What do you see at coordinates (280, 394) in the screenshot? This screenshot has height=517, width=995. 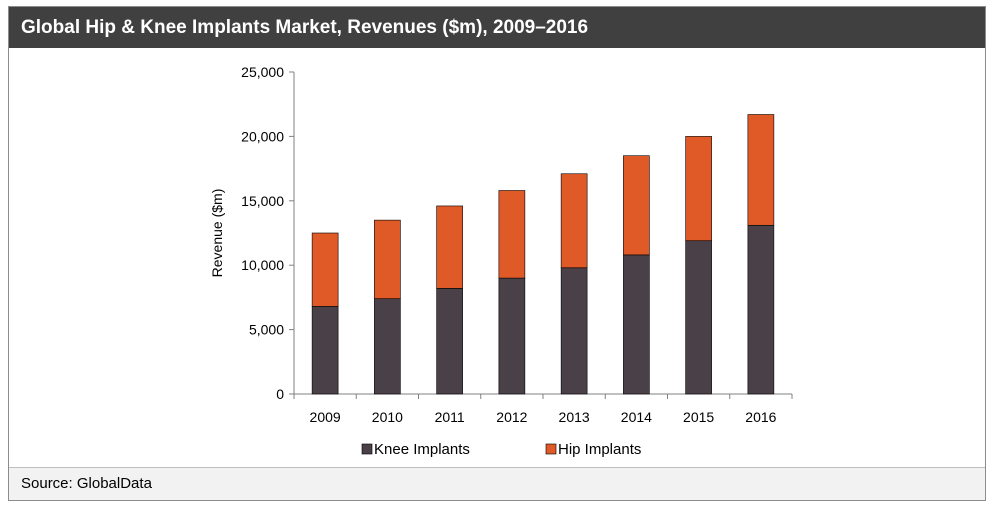 I see `y-tick-label: 0` at bounding box center [280, 394].